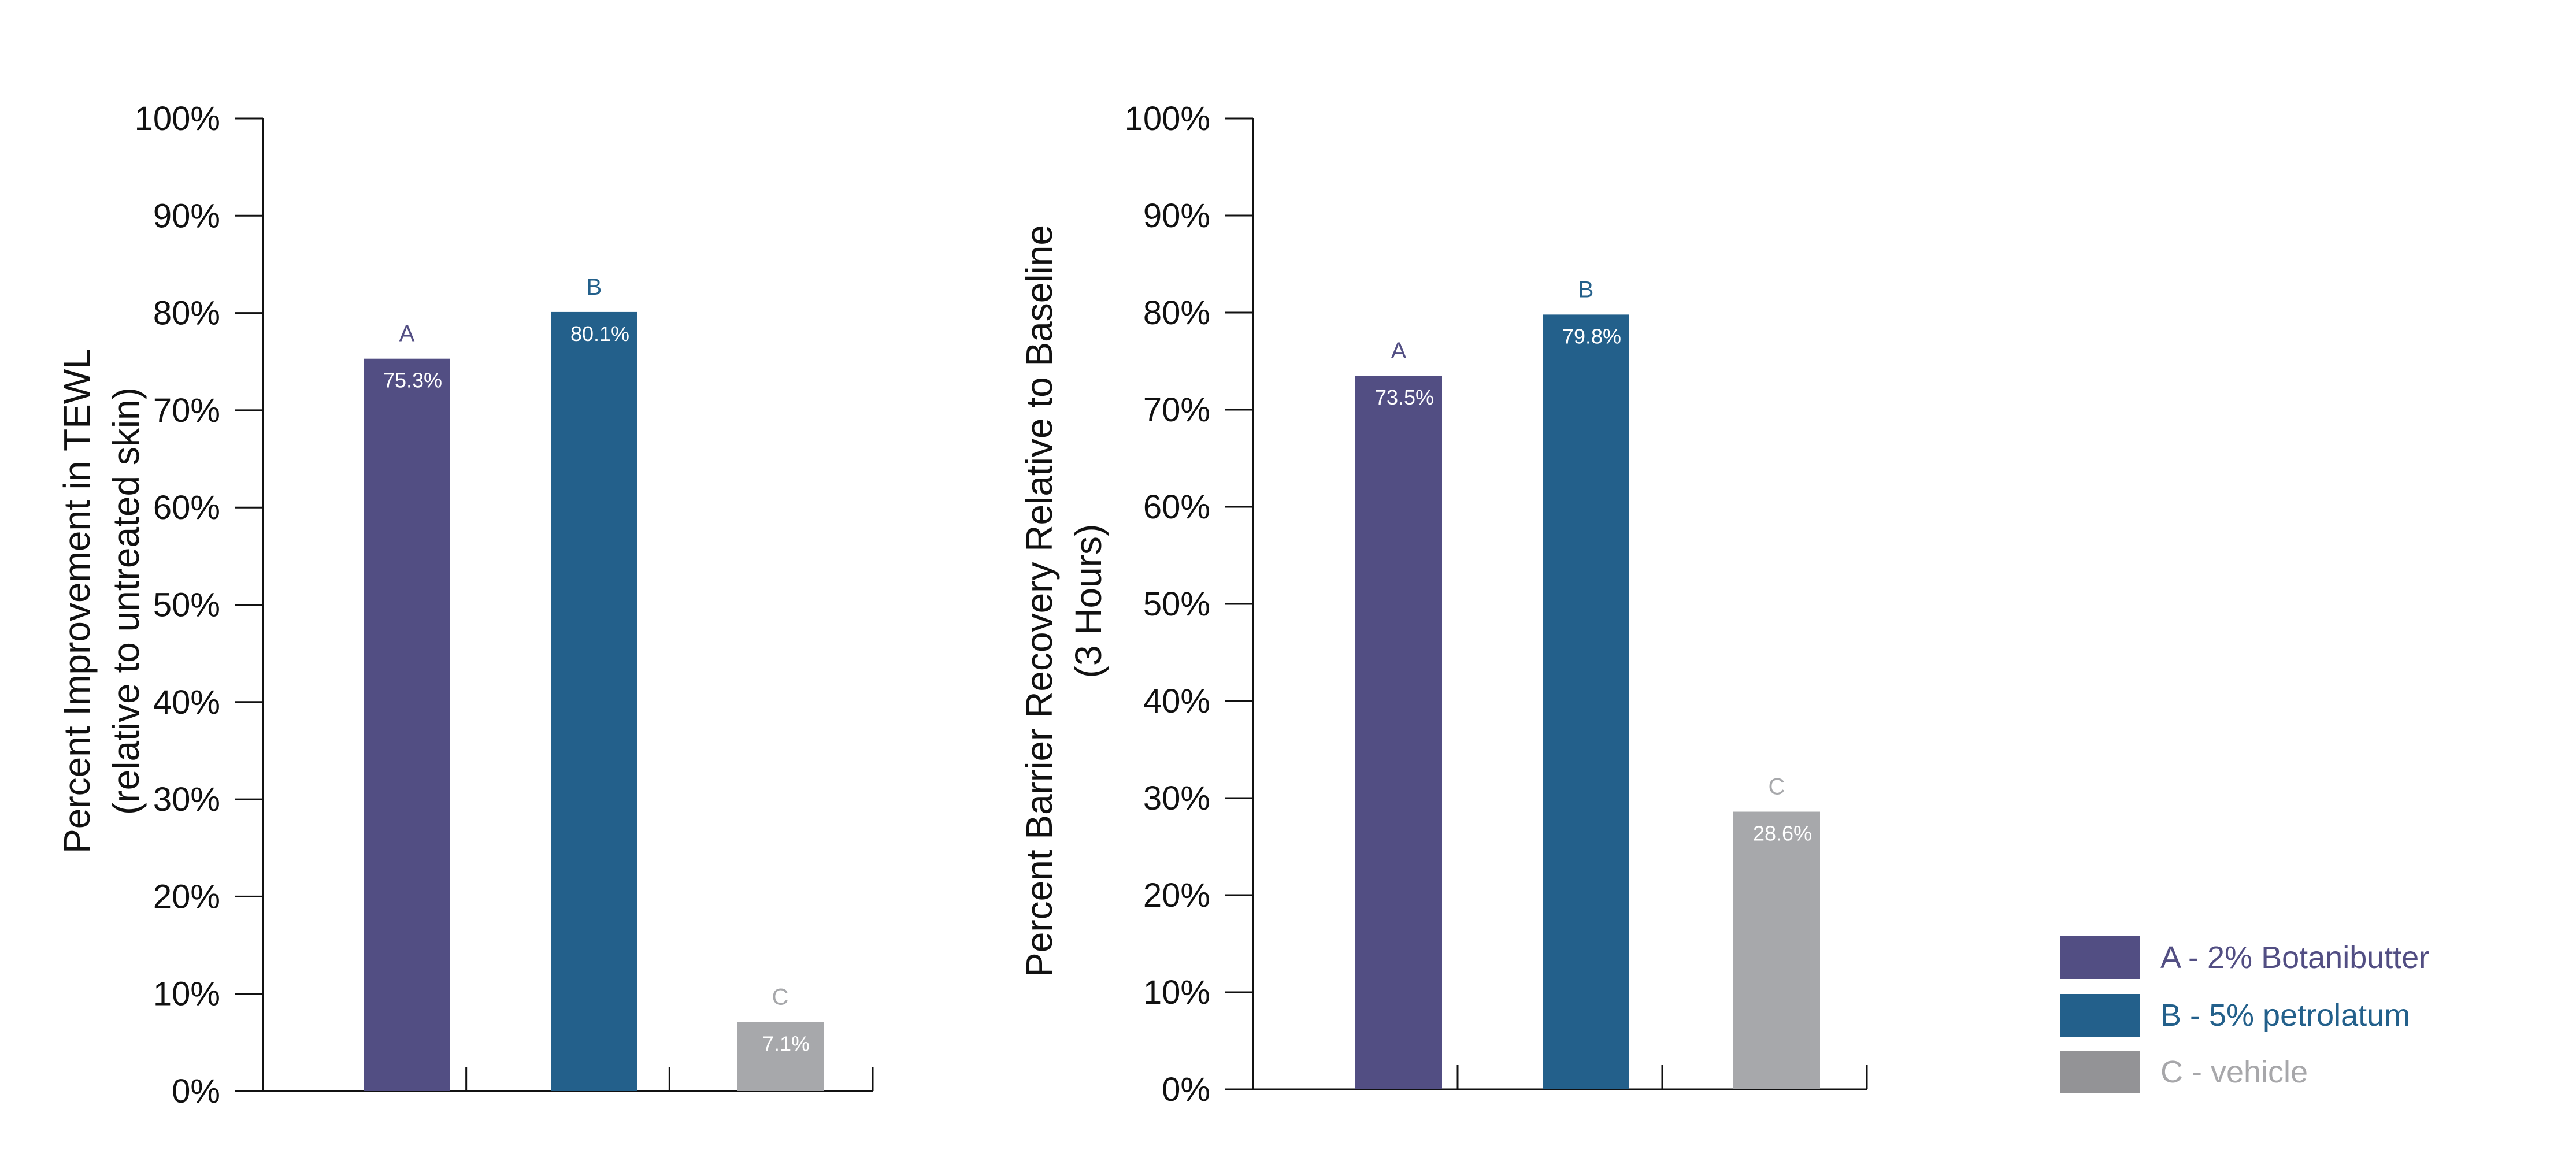  I want to click on y-axis-label: (3 Hours), so click(1088, 601).